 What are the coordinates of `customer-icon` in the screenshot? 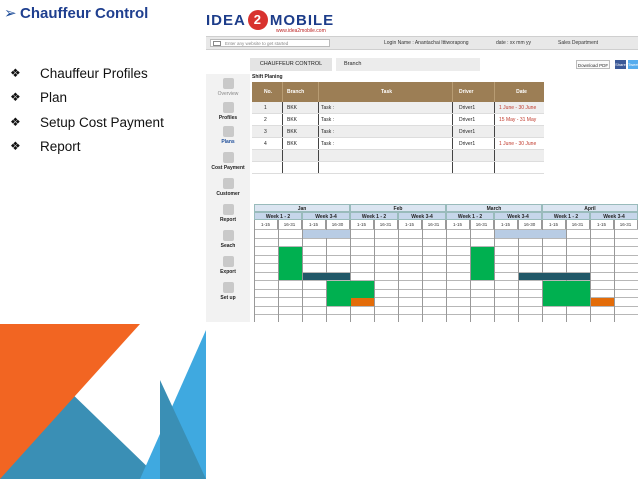 It's located at (228, 183).